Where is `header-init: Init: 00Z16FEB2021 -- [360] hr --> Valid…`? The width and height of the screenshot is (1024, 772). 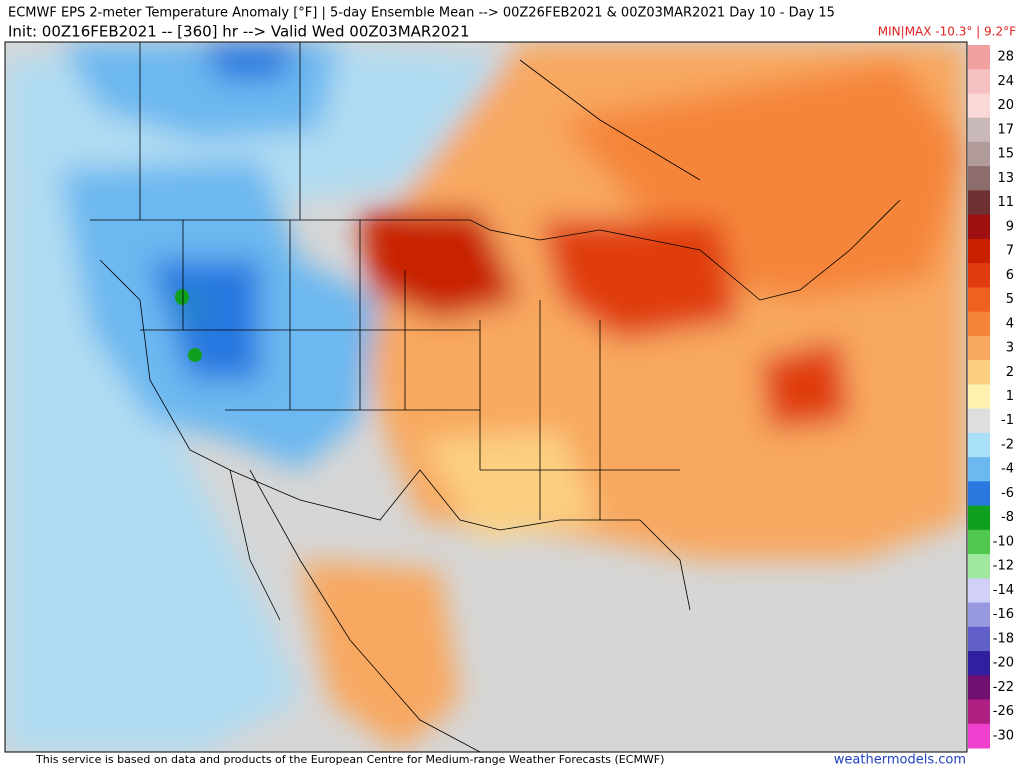
header-init: Init: 00Z16FEB2021 -- [360] hr --> Valid… is located at coordinates (239, 32).